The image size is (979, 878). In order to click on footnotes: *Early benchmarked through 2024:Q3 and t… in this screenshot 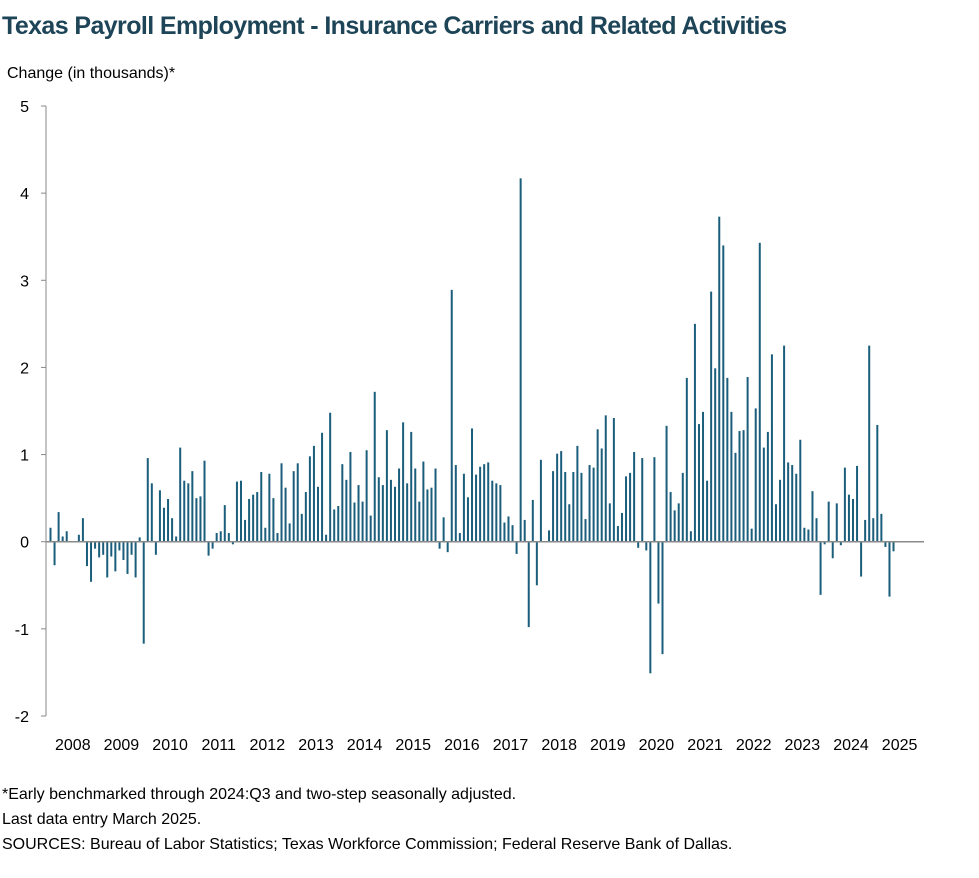, I will do `click(367, 819)`.